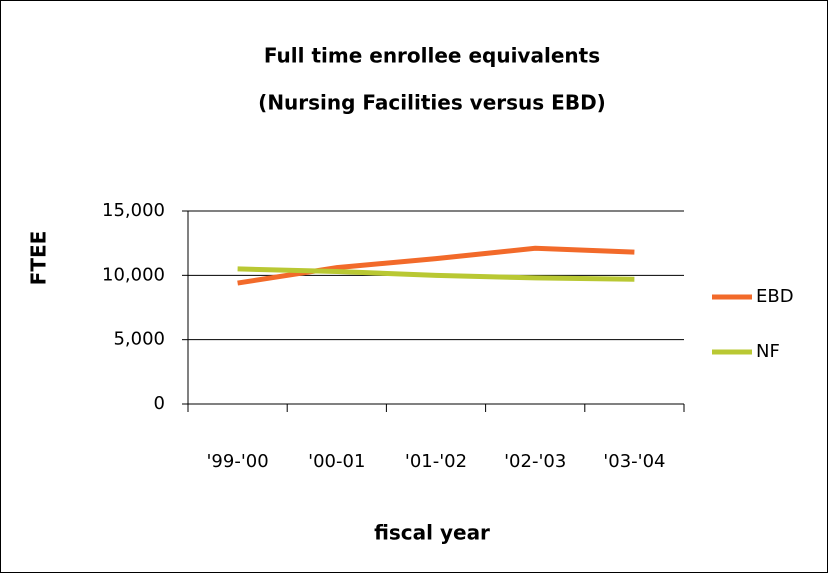 Image resolution: width=829 pixels, height=574 pixels. What do you see at coordinates (133, 210) in the screenshot?
I see `y-tick-label: 15,000` at bounding box center [133, 210].